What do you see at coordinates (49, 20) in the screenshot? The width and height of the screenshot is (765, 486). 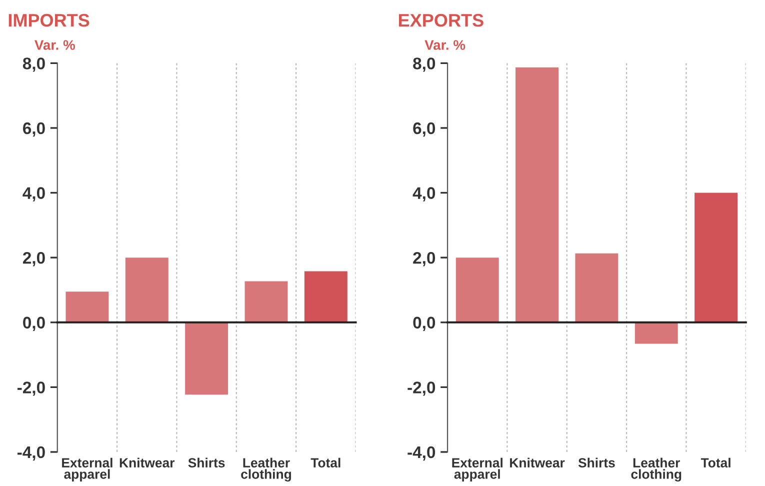 I see `chart-title: IMPORTS` at bounding box center [49, 20].